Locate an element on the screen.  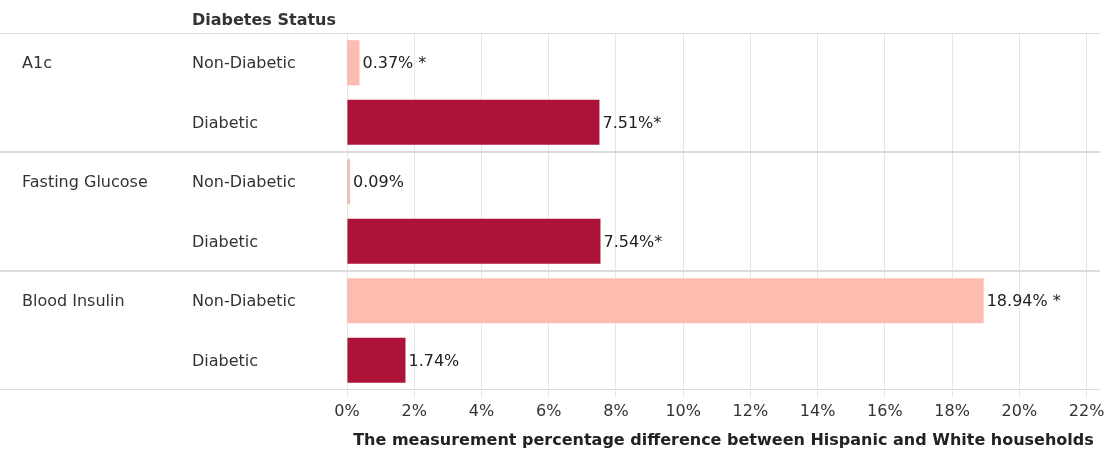
x-tick-label: 12% is located at coordinates (750, 411).